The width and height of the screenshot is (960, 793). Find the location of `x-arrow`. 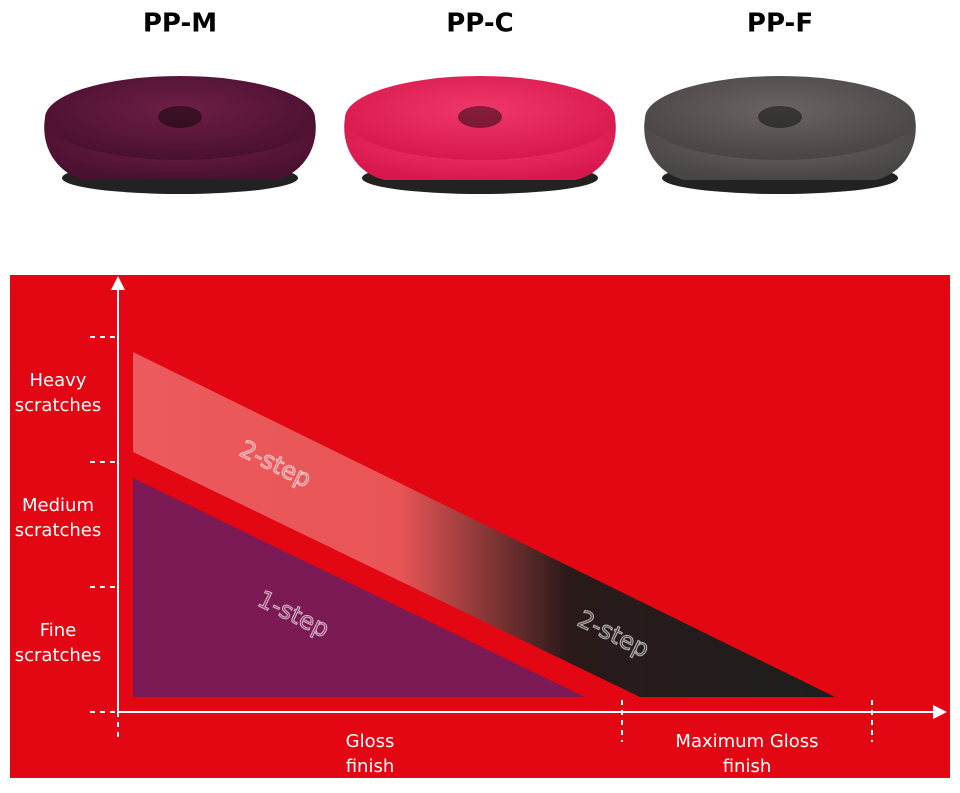

x-arrow is located at coordinates (940, 712).